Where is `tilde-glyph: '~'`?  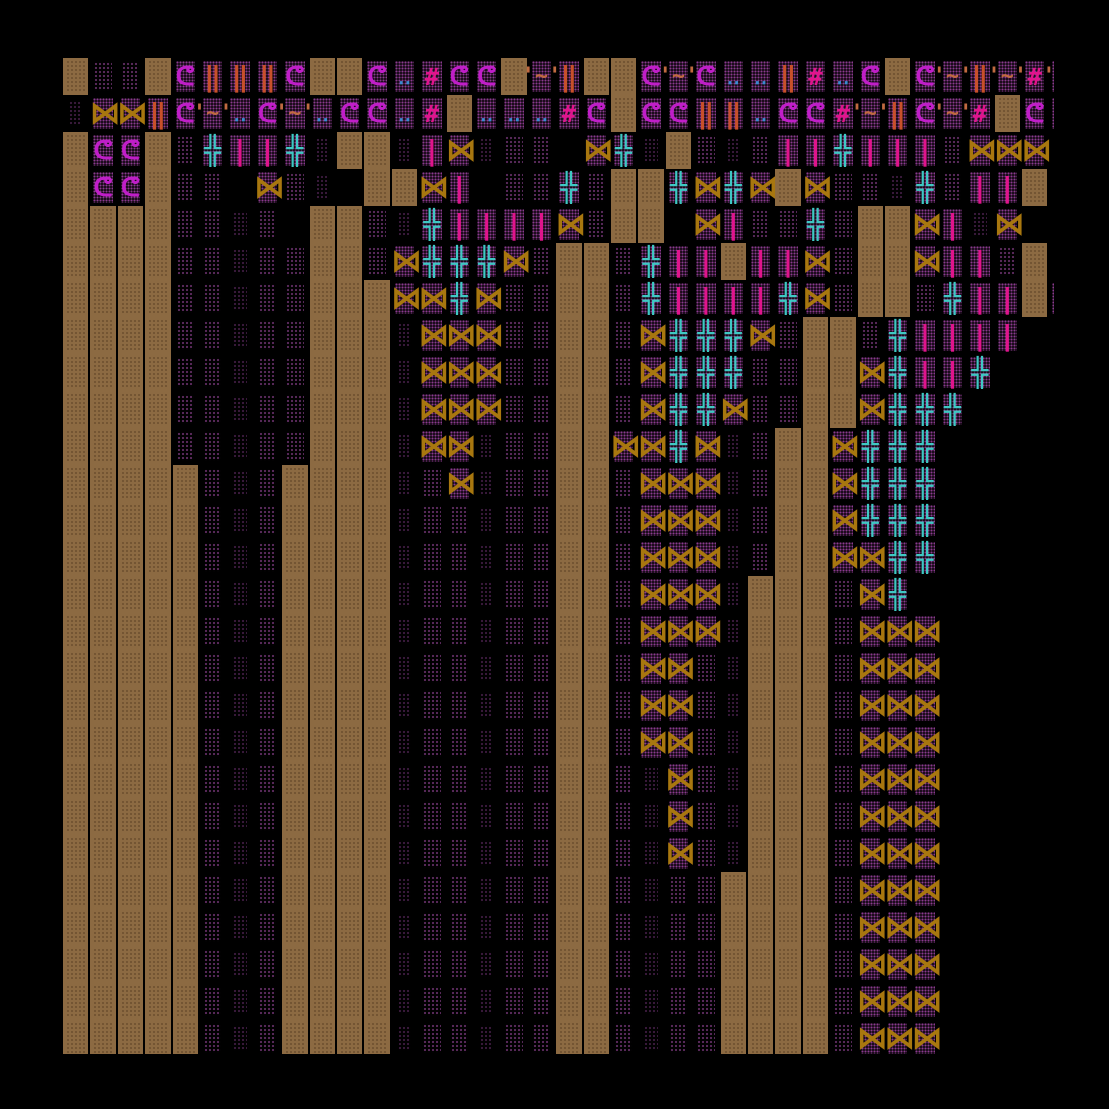 tilde-glyph: '~' is located at coordinates (870, 113).